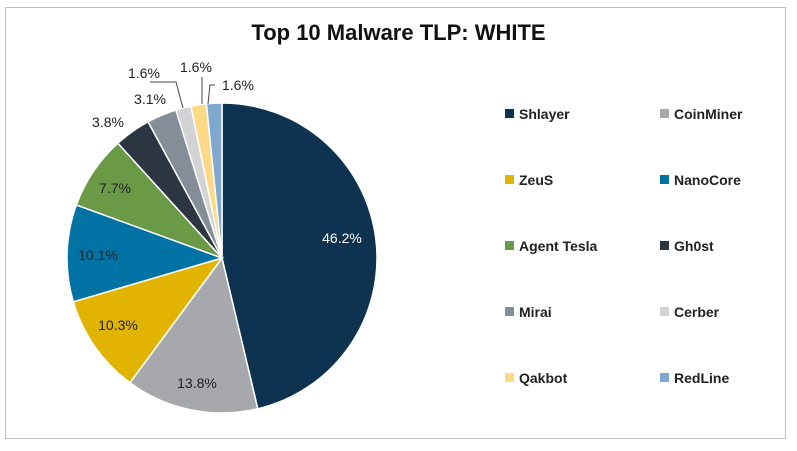 The image size is (797, 451). I want to click on pie-slice-redline, so click(214, 180).